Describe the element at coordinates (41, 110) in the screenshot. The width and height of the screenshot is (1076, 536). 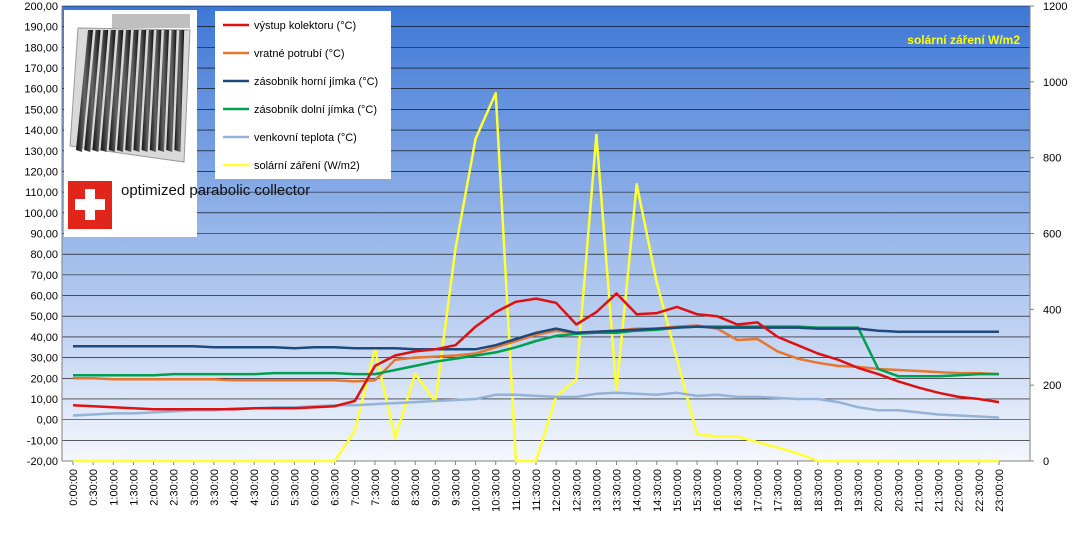
I see `y-tick-label: 150,00` at that location.